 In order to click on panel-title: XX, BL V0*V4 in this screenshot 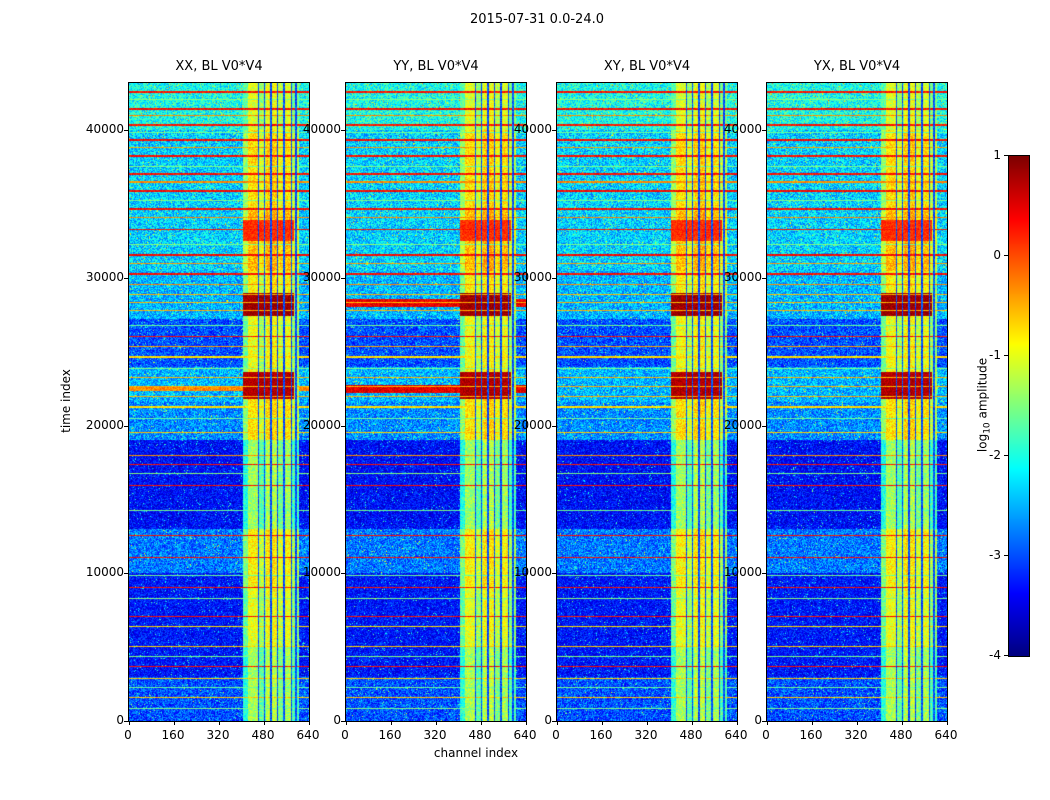, I will do `click(219, 66)`.